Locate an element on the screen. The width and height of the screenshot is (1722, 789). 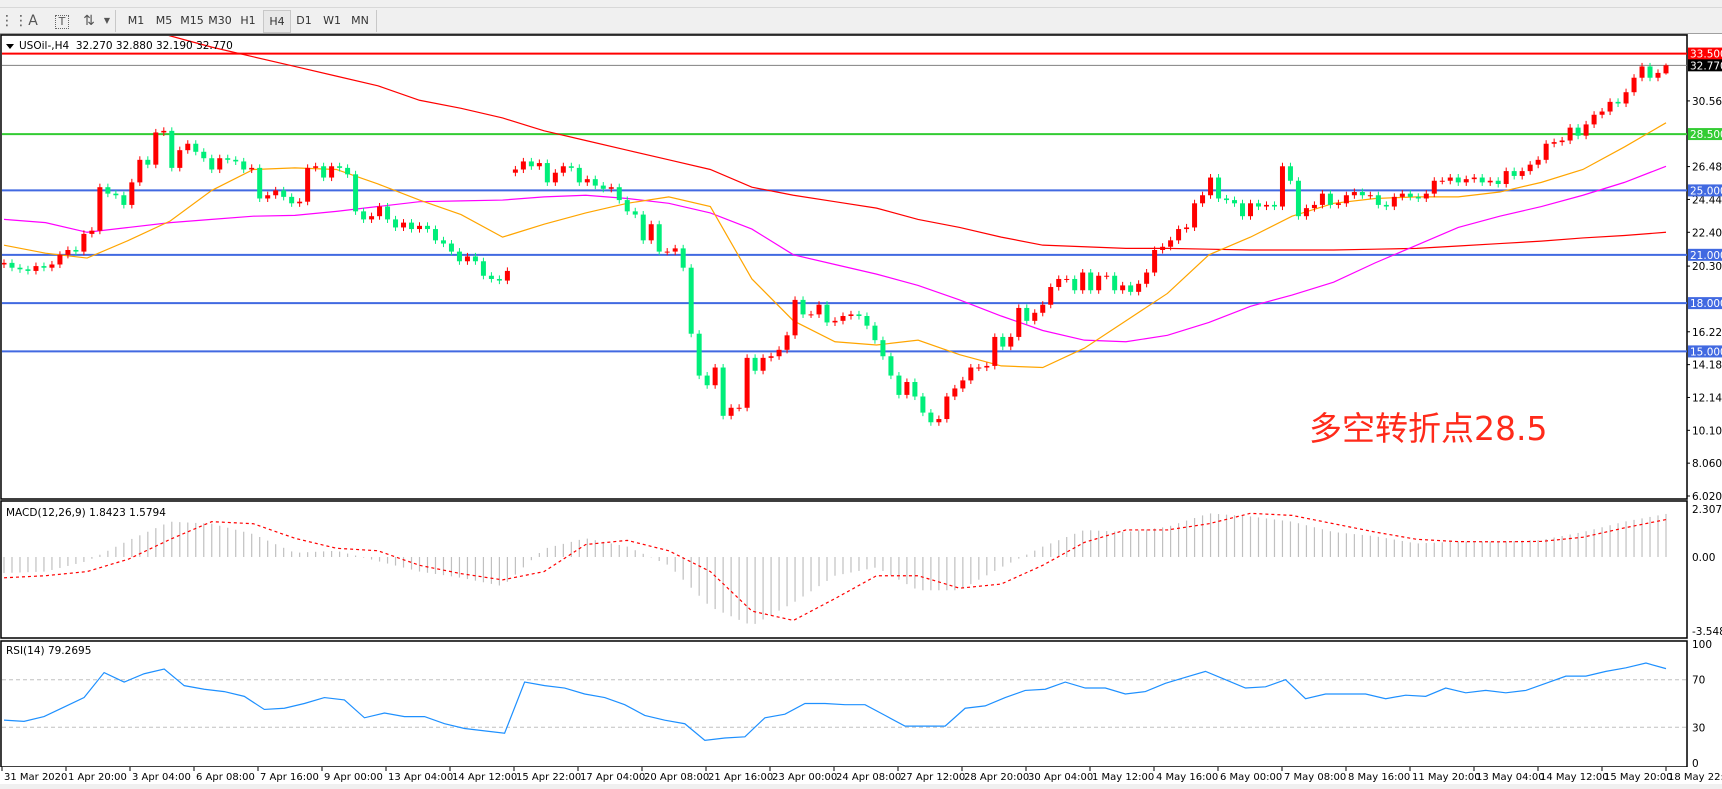
triangle-down-icon is located at coordinates (10, 46).